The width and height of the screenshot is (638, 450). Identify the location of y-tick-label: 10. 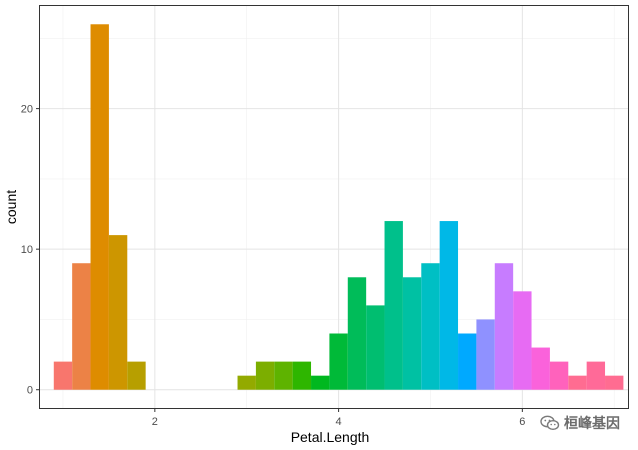
(27, 250).